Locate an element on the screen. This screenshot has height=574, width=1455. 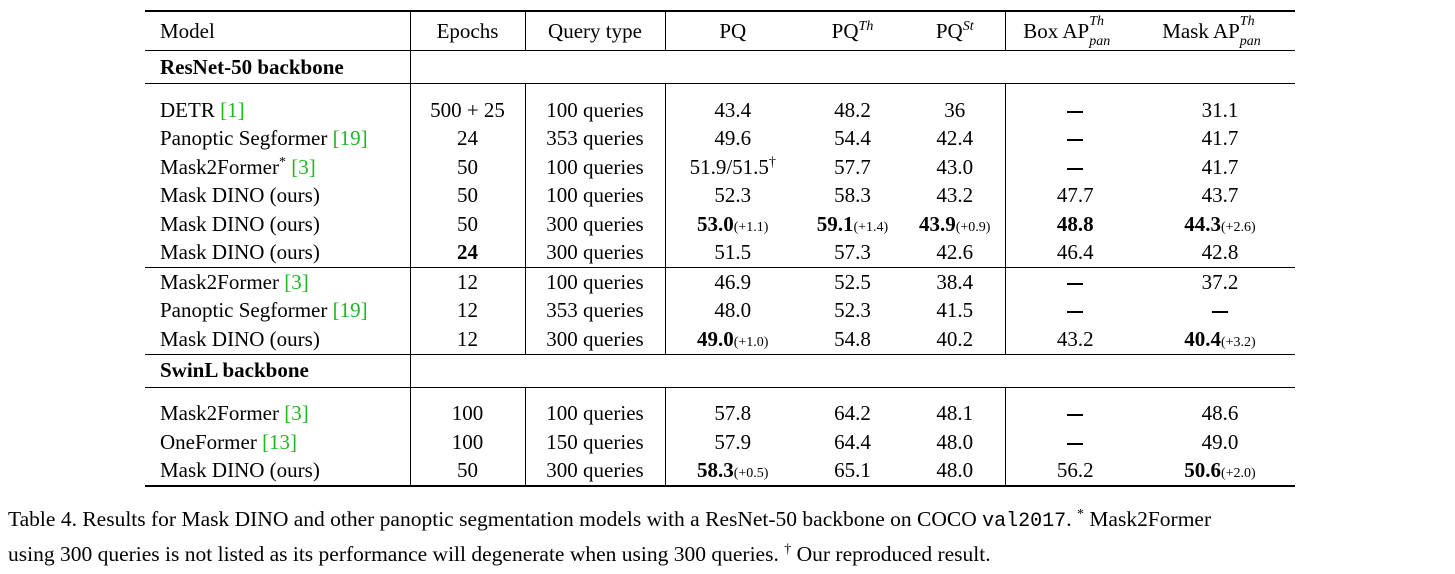
cell-mask-ap: 40.4(+3.2) is located at coordinates (1220, 339).